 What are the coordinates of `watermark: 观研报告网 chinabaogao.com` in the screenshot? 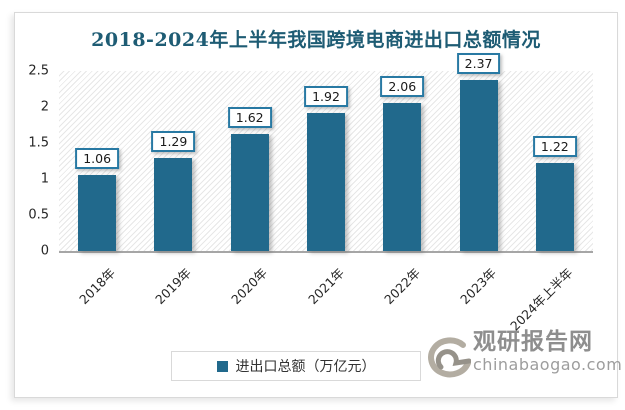 It's located at (522, 361).